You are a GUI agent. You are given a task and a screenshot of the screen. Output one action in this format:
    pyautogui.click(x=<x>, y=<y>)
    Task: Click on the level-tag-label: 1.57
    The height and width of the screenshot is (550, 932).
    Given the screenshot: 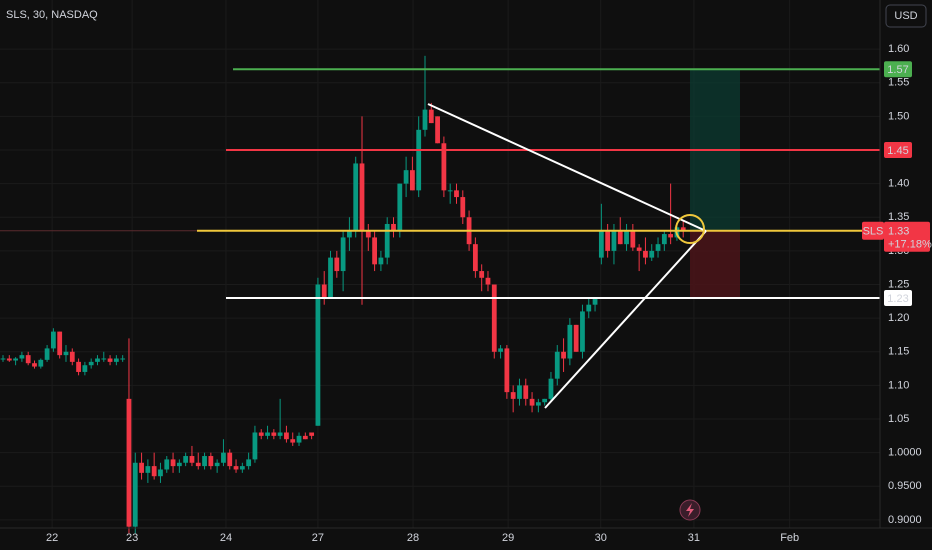 What is the action you would take?
    pyautogui.click(x=897, y=70)
    